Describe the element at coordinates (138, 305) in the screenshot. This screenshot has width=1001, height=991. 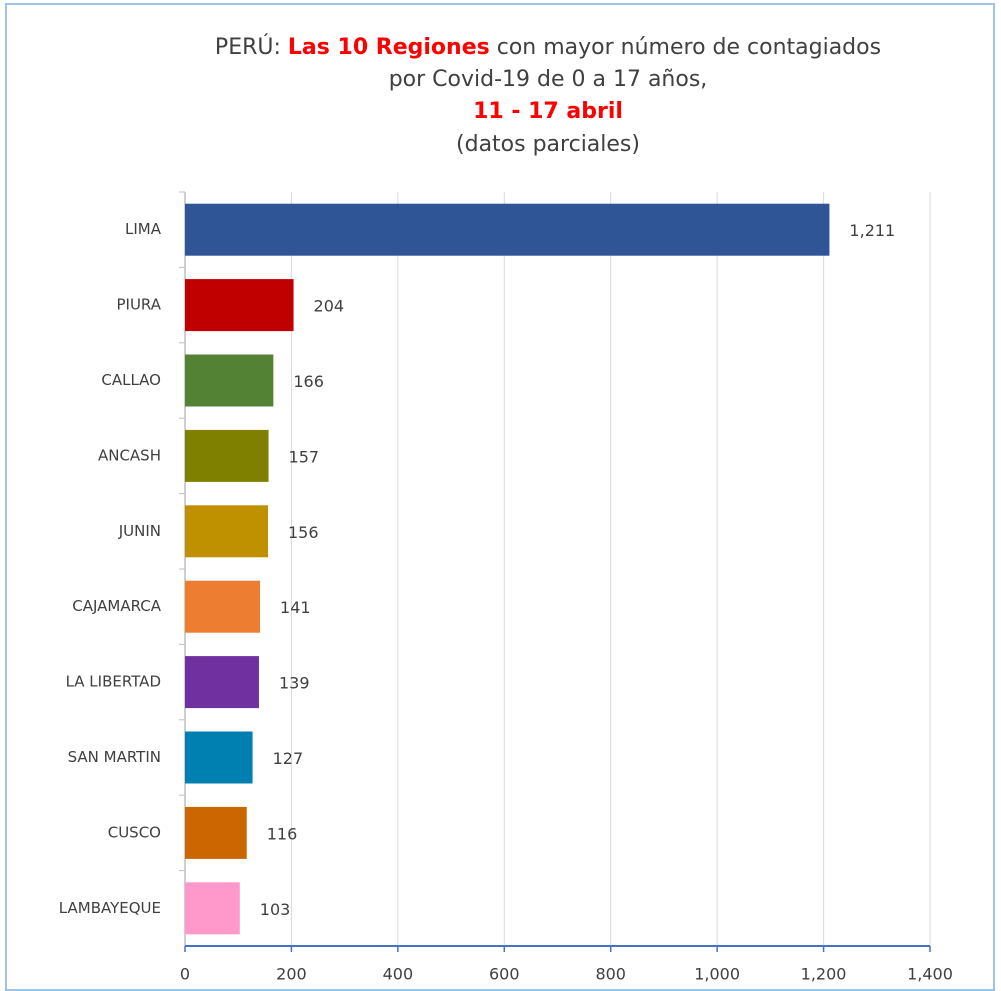
I see `y-tick-label: PIURA` at that location.